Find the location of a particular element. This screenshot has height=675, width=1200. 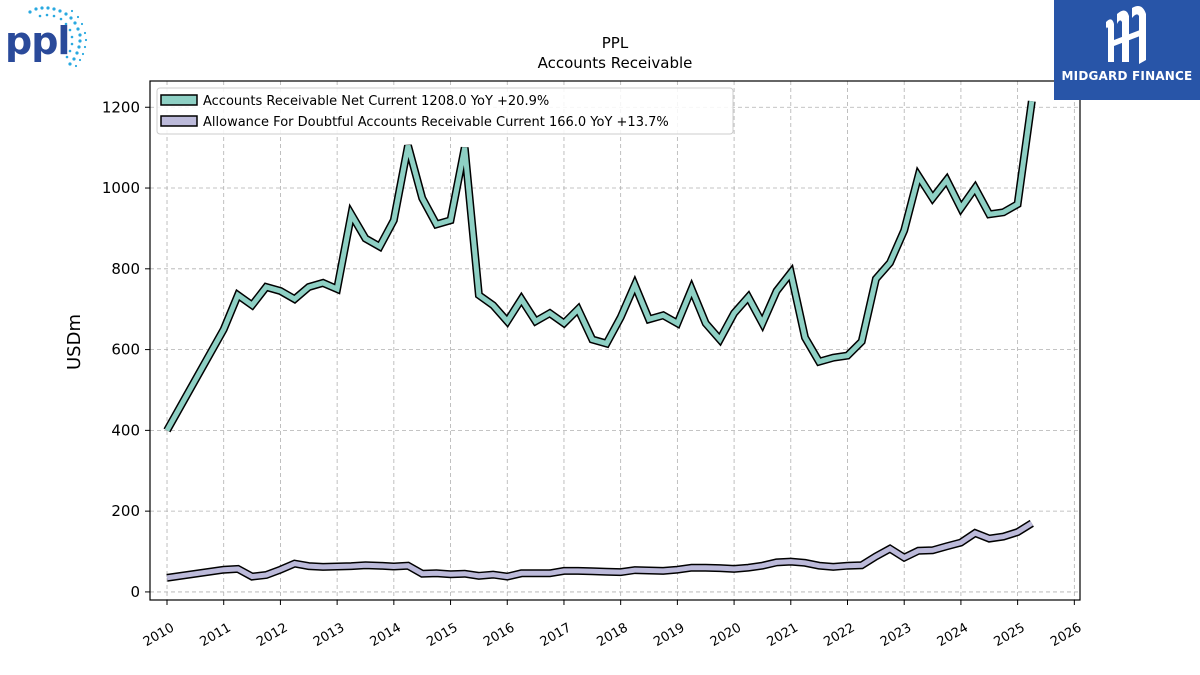

y-tick-label: 1200 is located at coordinates (121, 107).